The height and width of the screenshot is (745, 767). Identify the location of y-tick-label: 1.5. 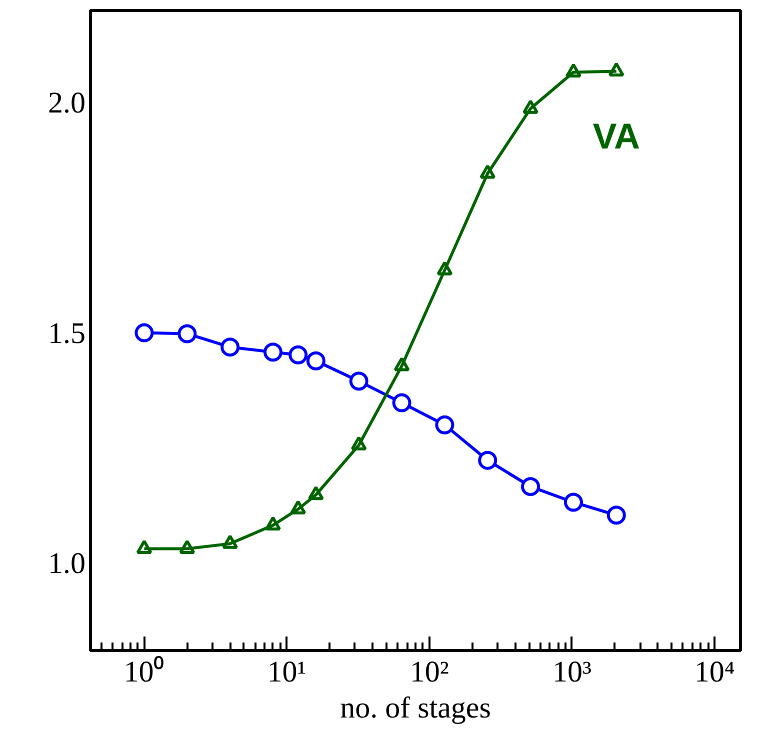
(67, 333).